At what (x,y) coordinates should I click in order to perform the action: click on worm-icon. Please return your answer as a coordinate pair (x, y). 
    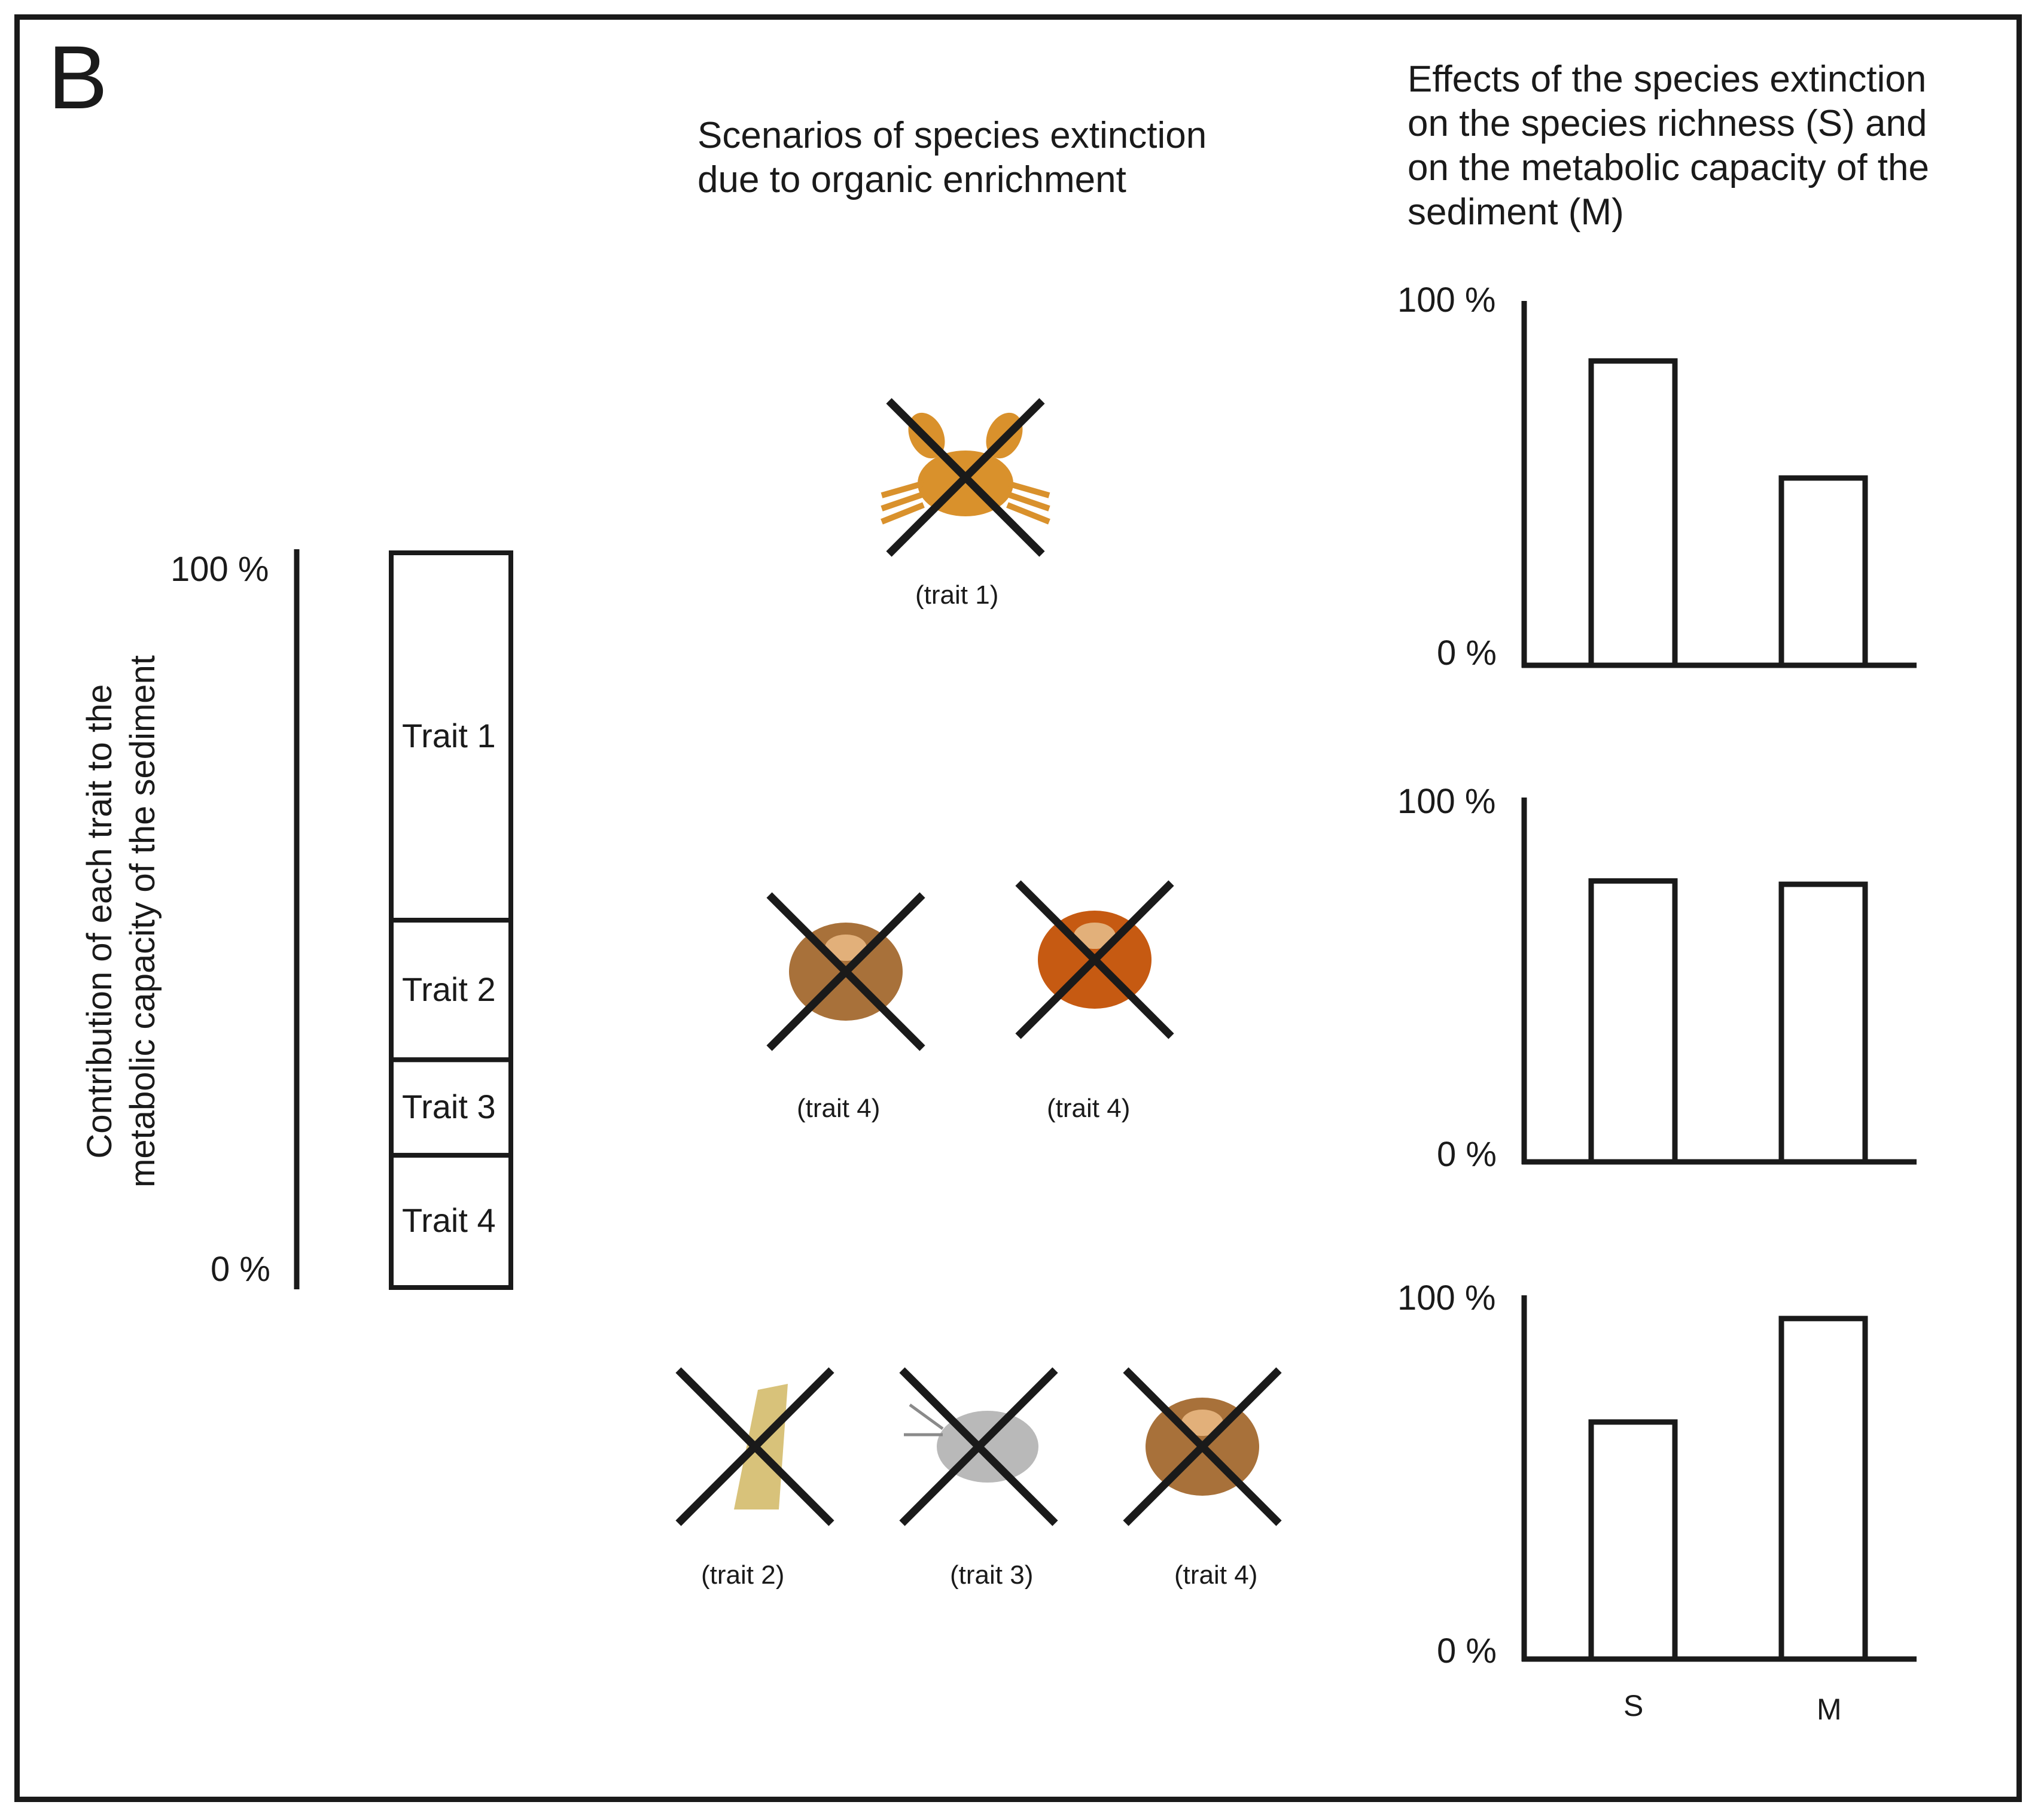
    Looking at the image, I should click on (761, 1446).